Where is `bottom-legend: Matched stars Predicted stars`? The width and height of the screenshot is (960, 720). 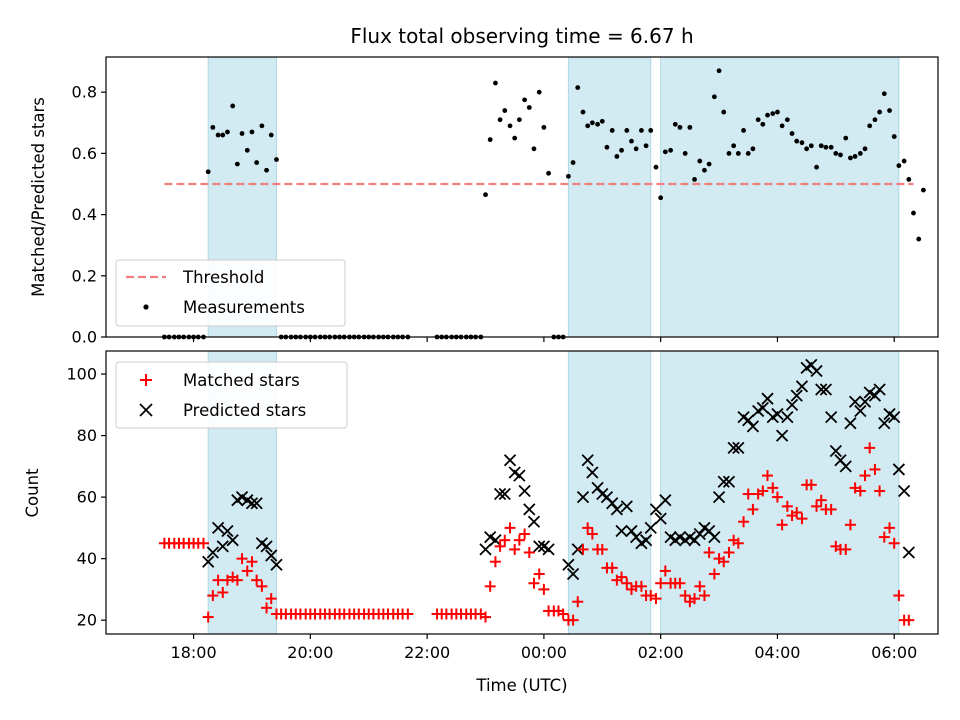
bottom-legend: Matched stars Predicted stars is located at coordinates (231, 395).